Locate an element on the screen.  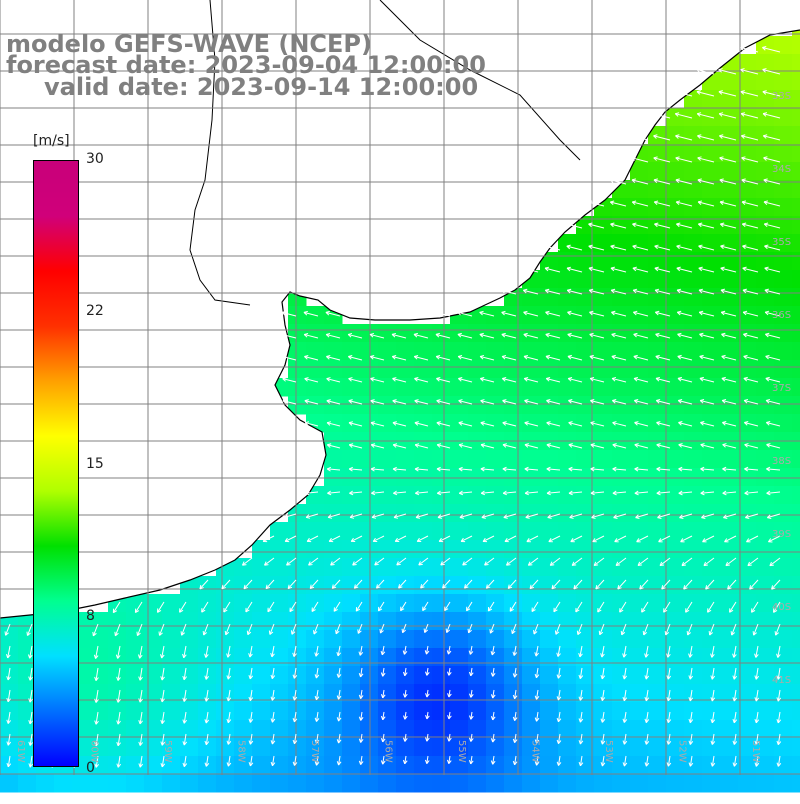
lon-label: 52W is located at coordinates (682, 751).